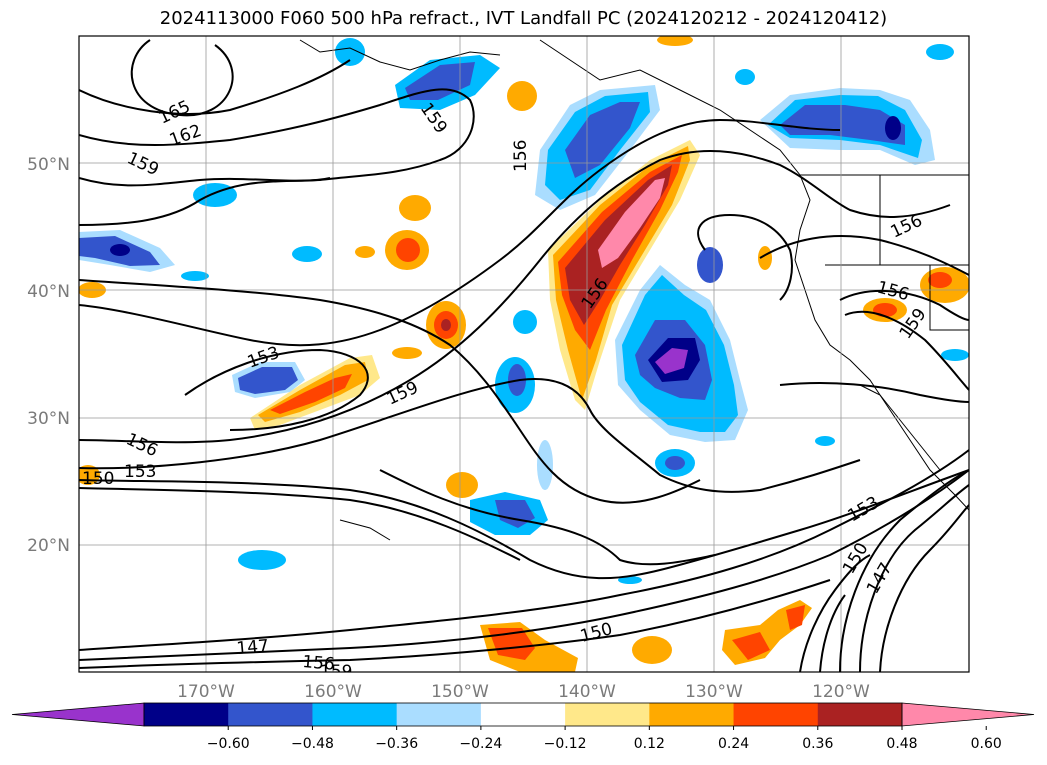  I want to click on colorbar-tick-label: −0.48, so click(312, 744).